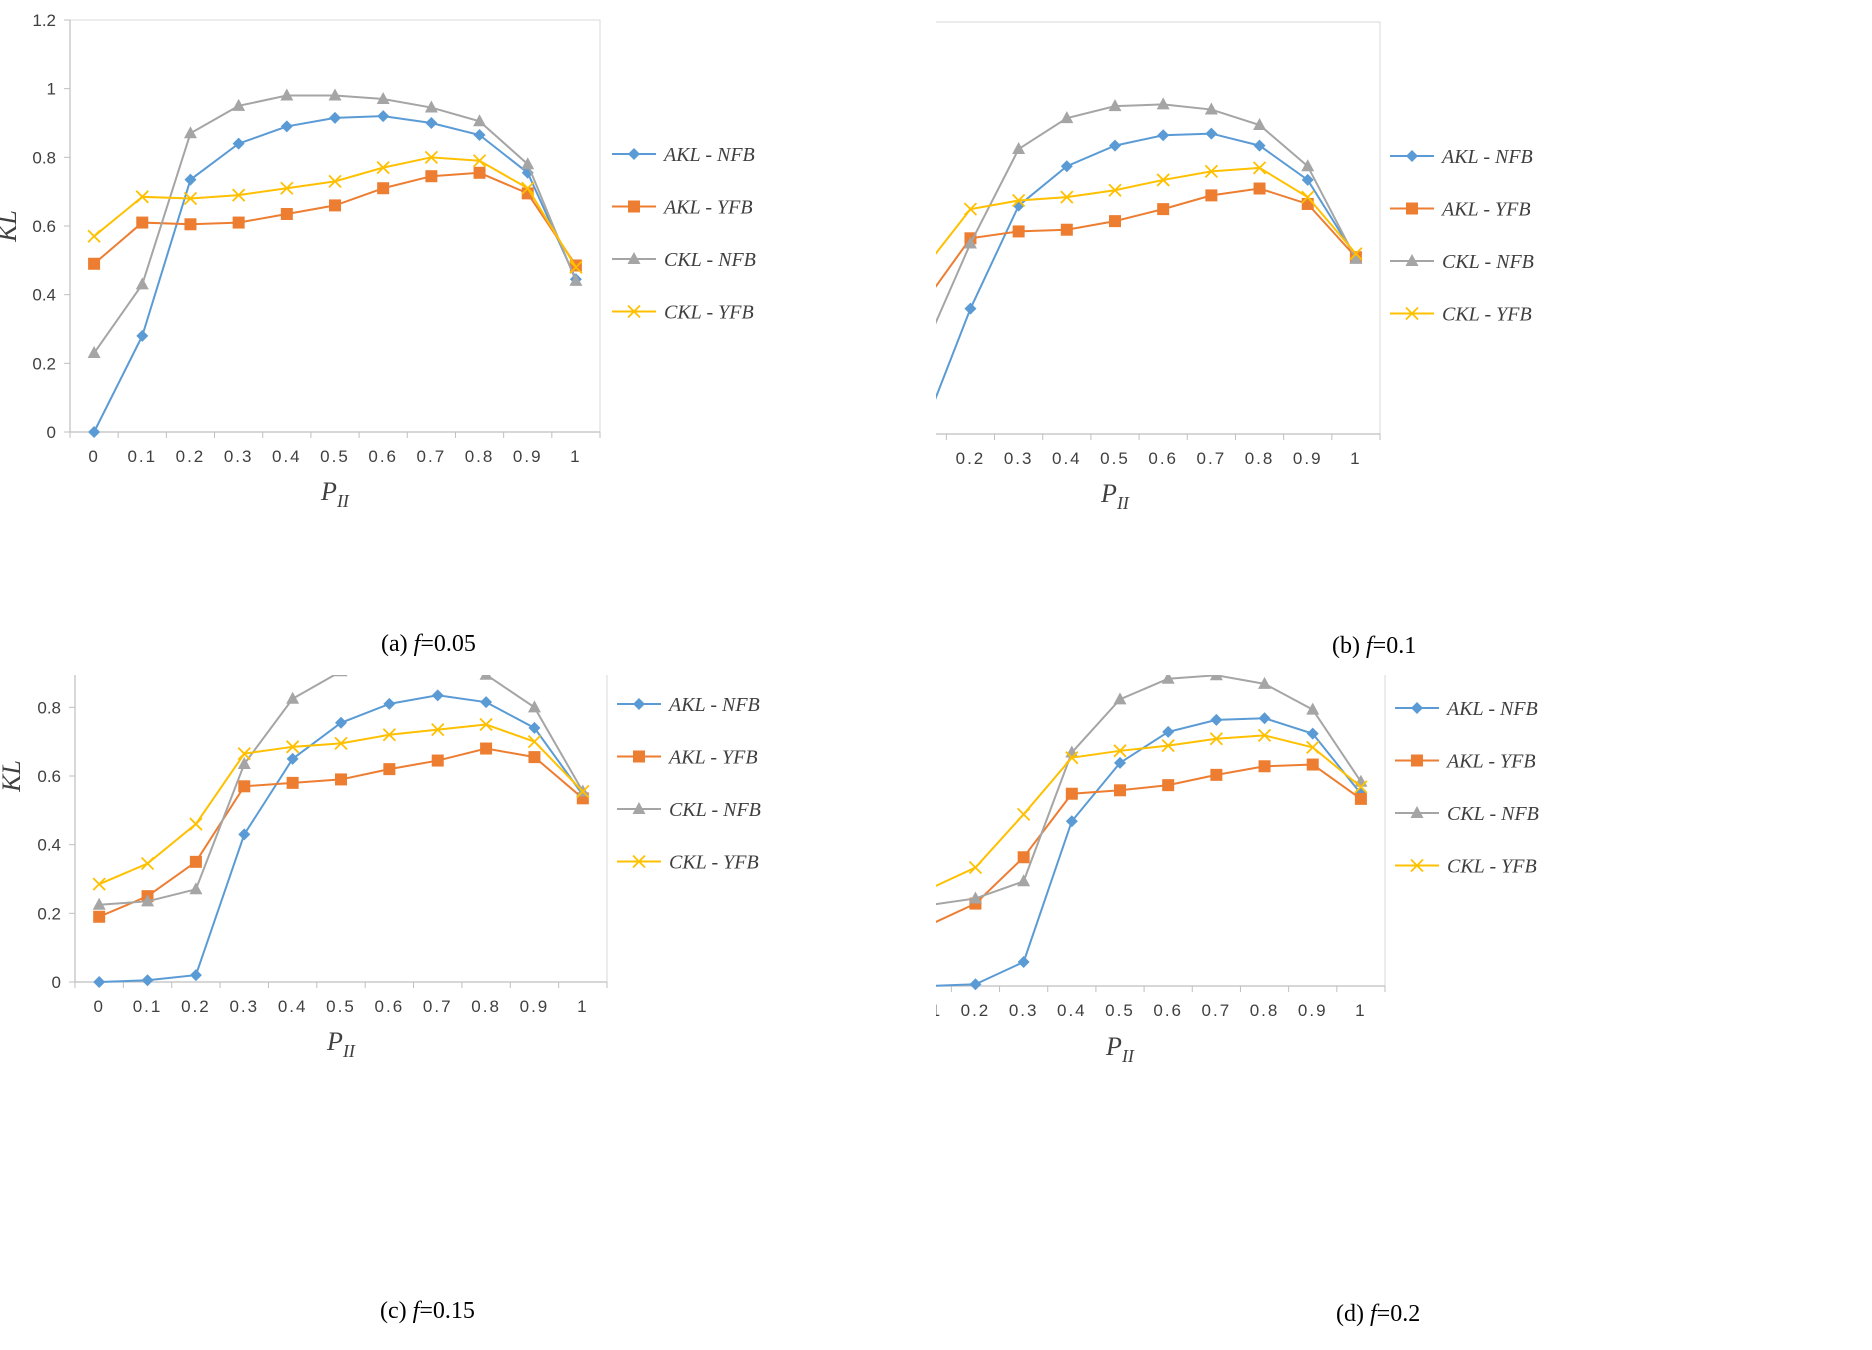 The image size is (1872, 1350). I want to click on y-axis-label: KL, so click(11, 226).